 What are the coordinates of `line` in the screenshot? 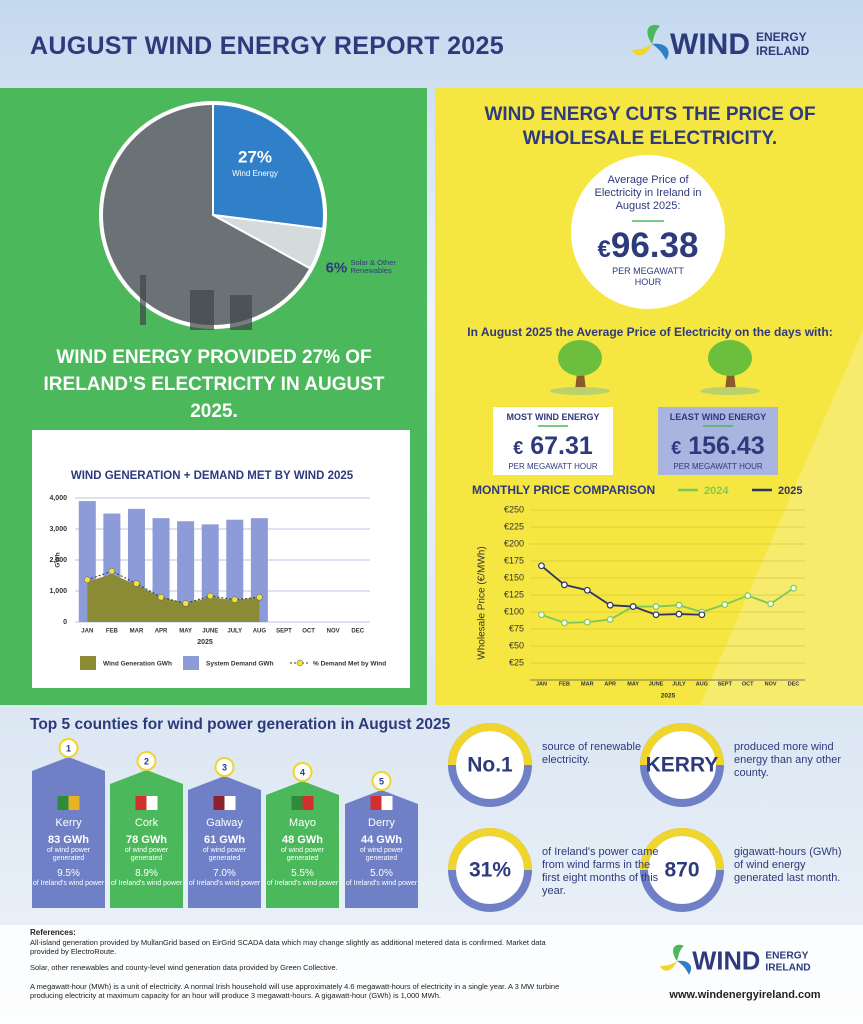 It's located at (668, 605).